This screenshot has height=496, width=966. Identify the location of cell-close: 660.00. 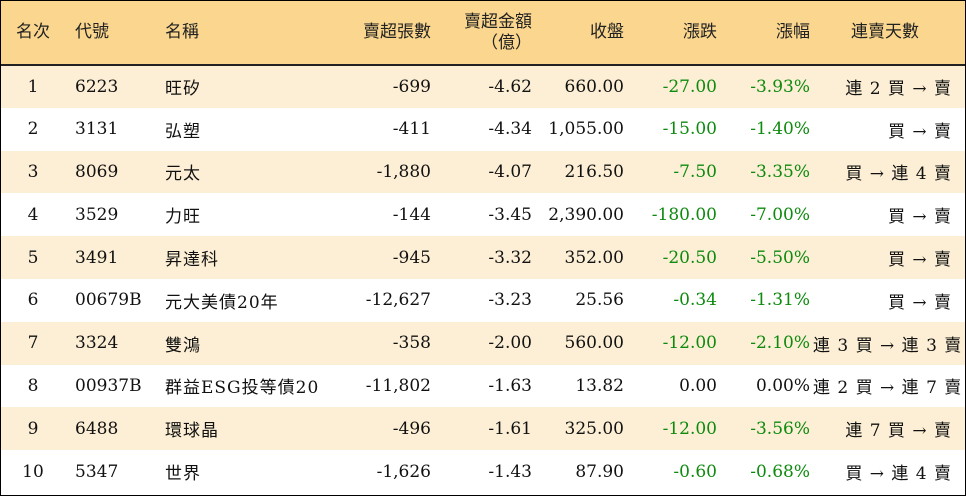
(594, 86).